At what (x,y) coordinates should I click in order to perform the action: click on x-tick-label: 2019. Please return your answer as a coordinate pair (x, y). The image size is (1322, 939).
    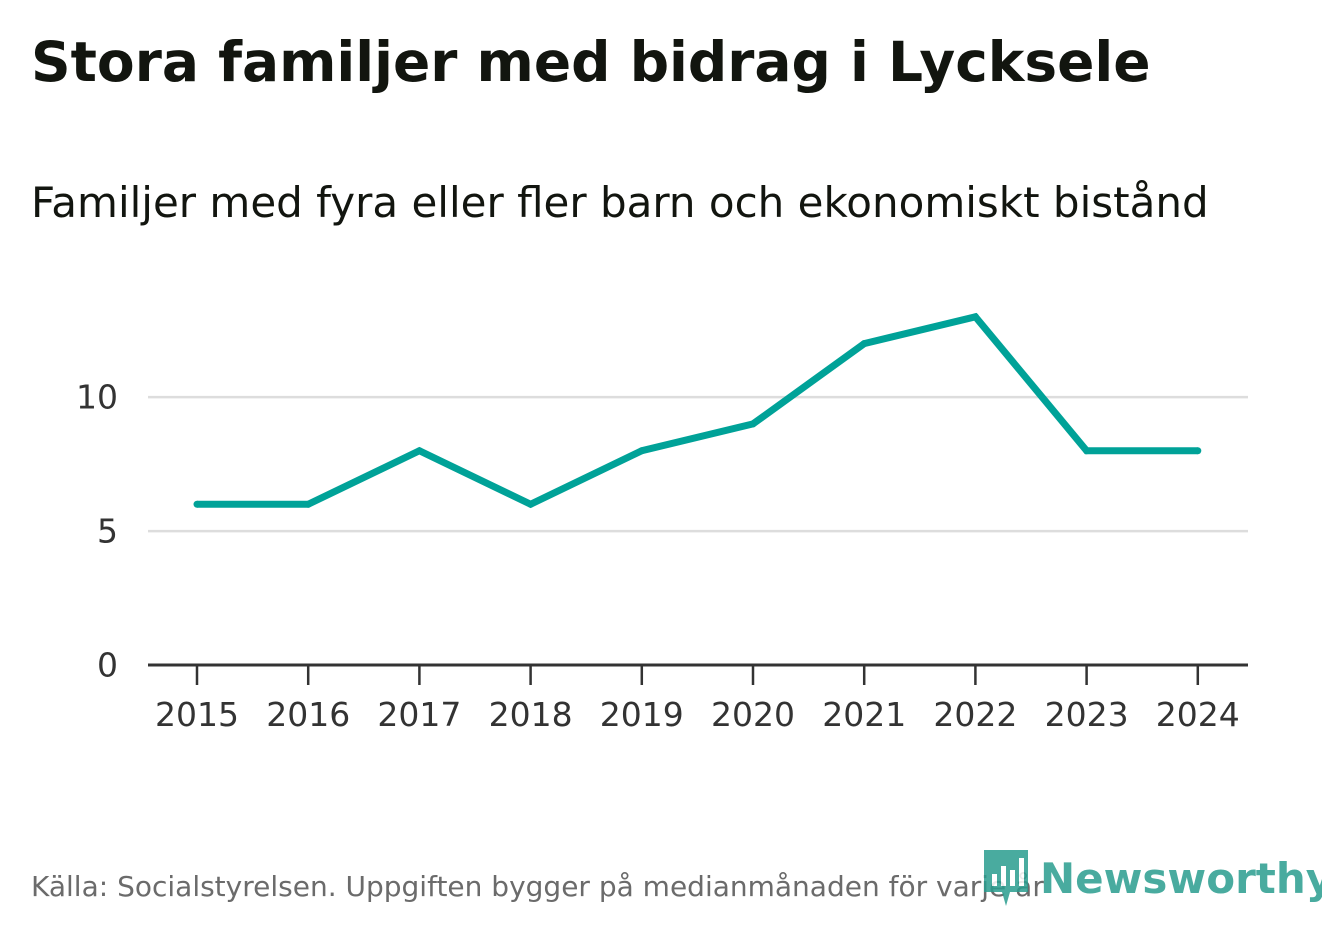
    Looking at the image, I should click on (642, 714).